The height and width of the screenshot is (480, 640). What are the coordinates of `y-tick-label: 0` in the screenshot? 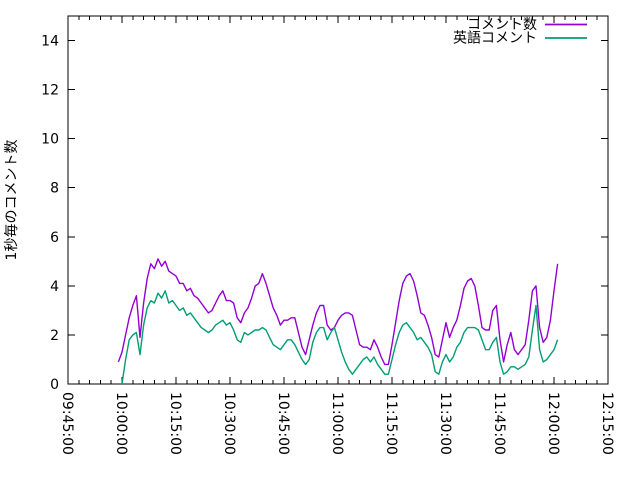 It's located at (54, 385).